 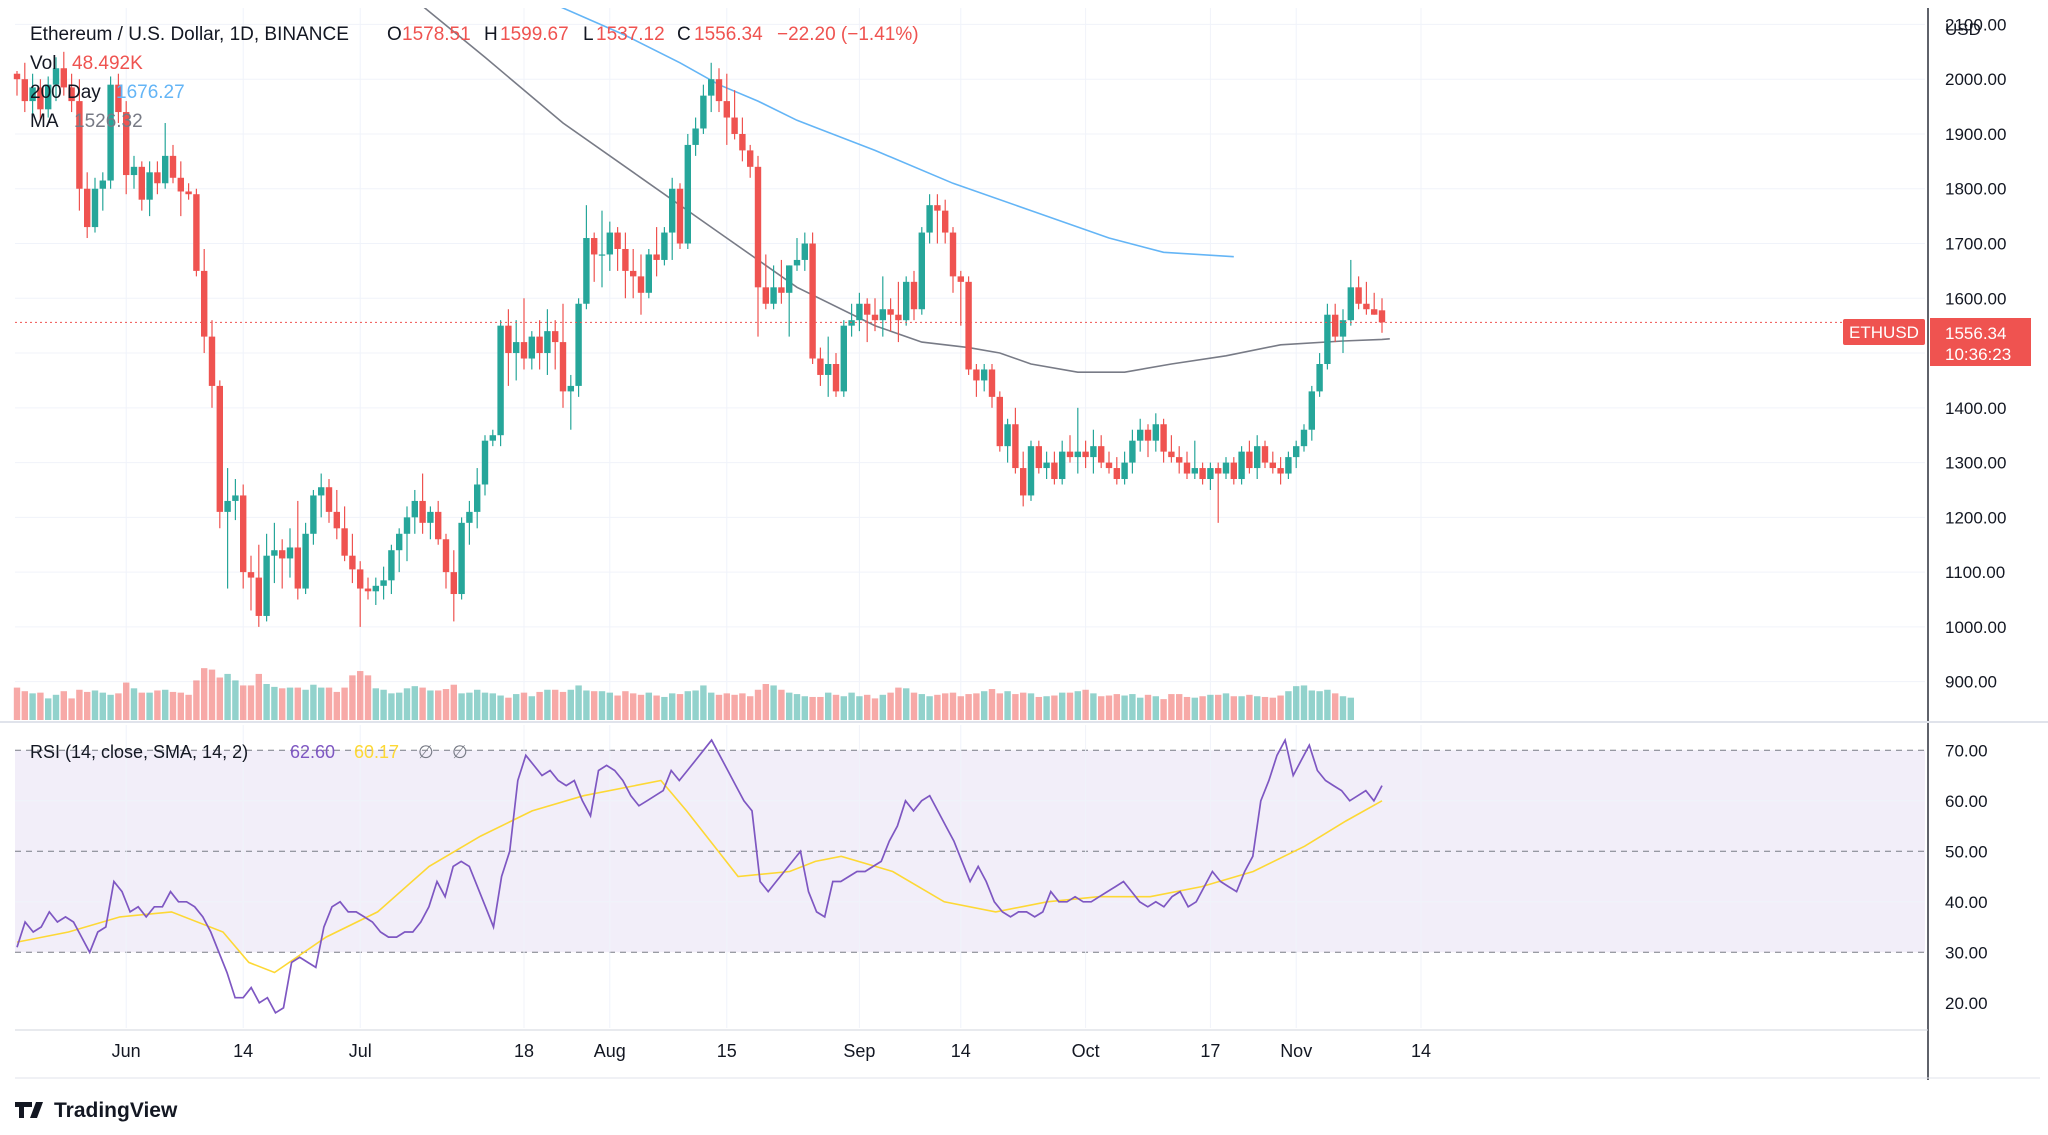 What do you see at coordinates (139, 752) in the screenshot?
I see `rsi-legend-label: RSI (14, close, SMA, 14, 2)` at bounding box center [139, 752].